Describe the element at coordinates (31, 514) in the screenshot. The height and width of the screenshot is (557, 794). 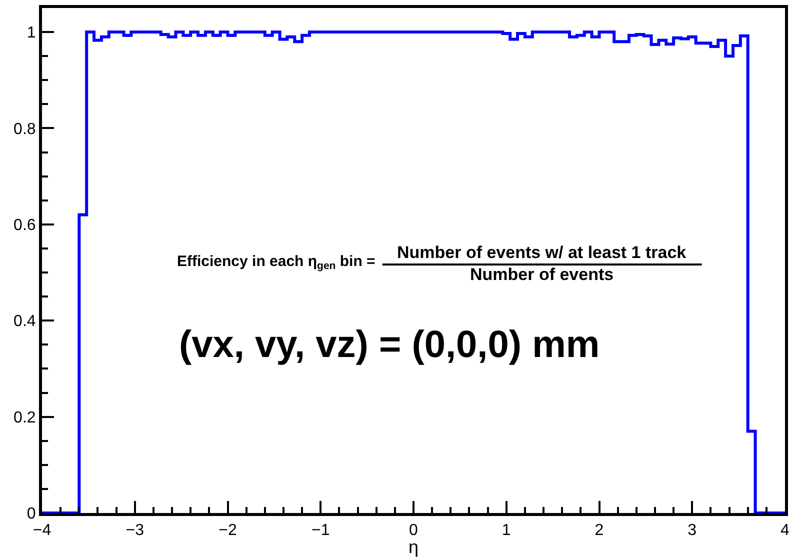
I see `y-tick-label: 0` at that location.